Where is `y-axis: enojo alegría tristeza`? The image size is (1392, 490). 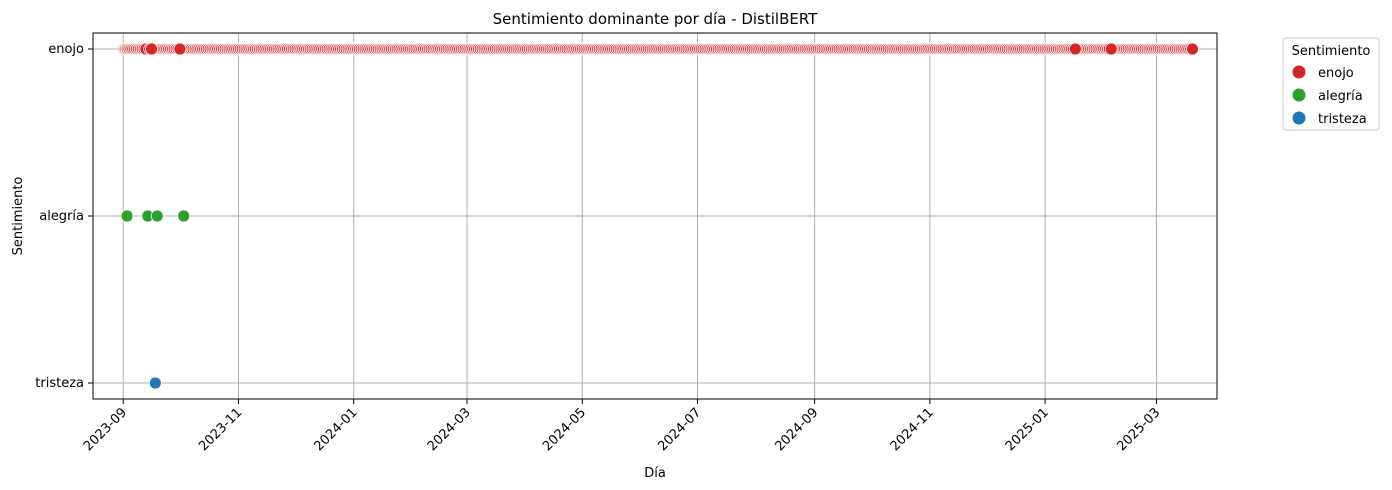
y-axis: enojo alegría tristeza is located at coordinates (64, 216).